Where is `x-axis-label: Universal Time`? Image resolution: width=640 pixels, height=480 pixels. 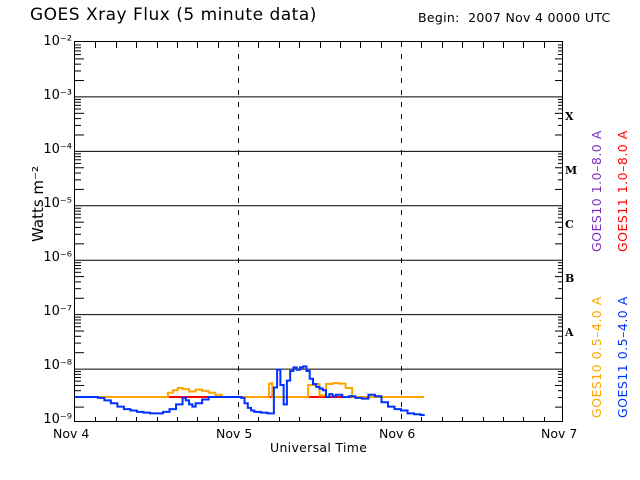
x-axis-label: Universal Time is located at coordinates (319, 447).